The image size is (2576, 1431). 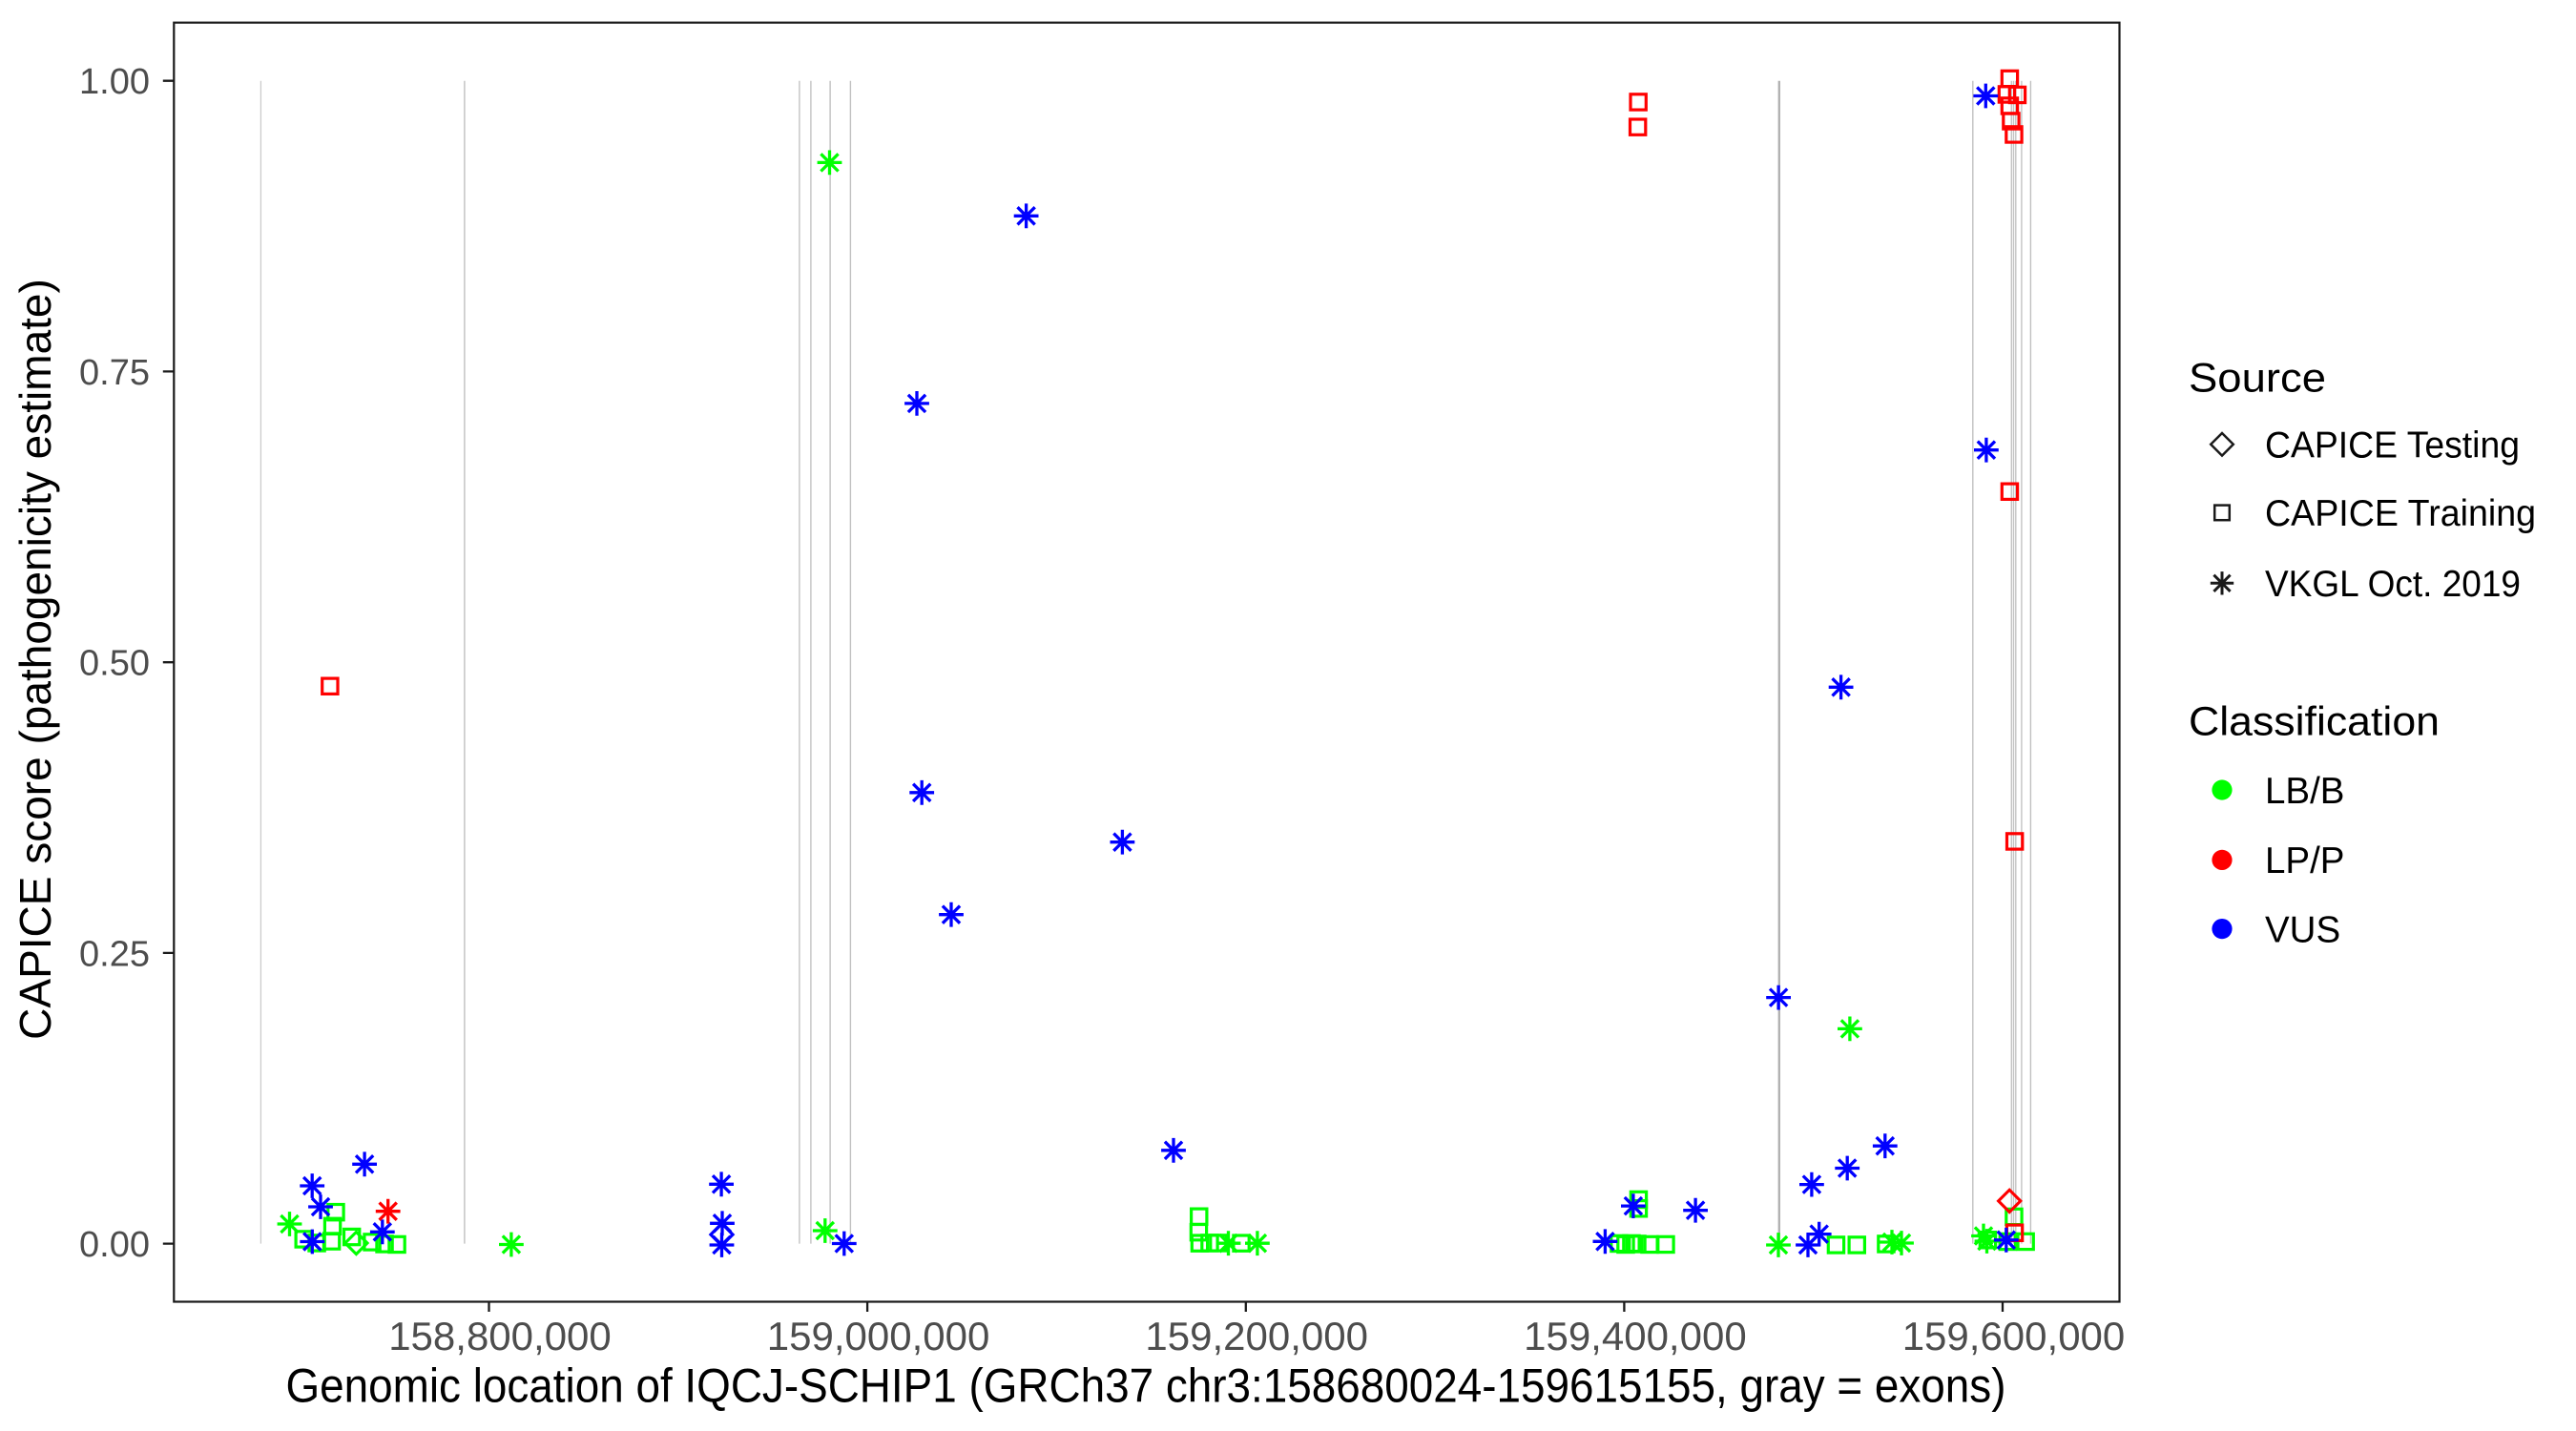 What do you see at coordinates (114, 664) in the screenshot?
I see `svg-text: 0.50` at bounding box center [114, 664].